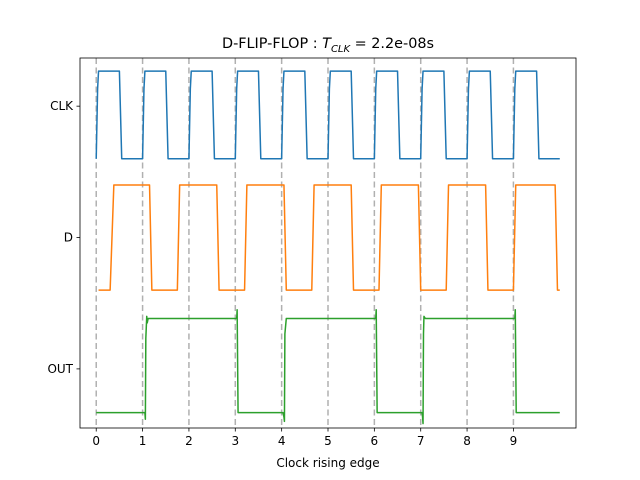 This screenshot has width=640, height=480. What do you see at coordinates (96, 441) in the screenshot?
I see `x-tick-label: 0` at bounding box center [96, 441].